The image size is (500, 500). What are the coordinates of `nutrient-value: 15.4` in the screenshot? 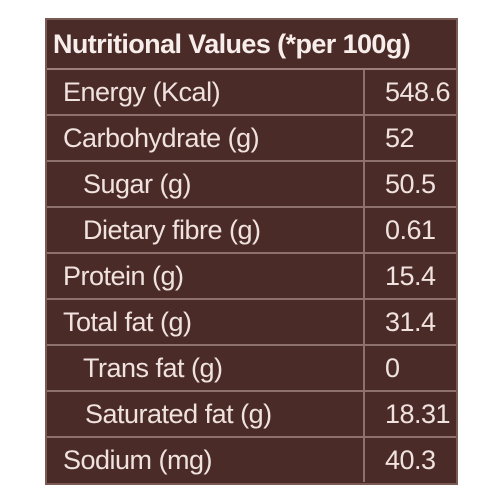 It's located at (410, 276).